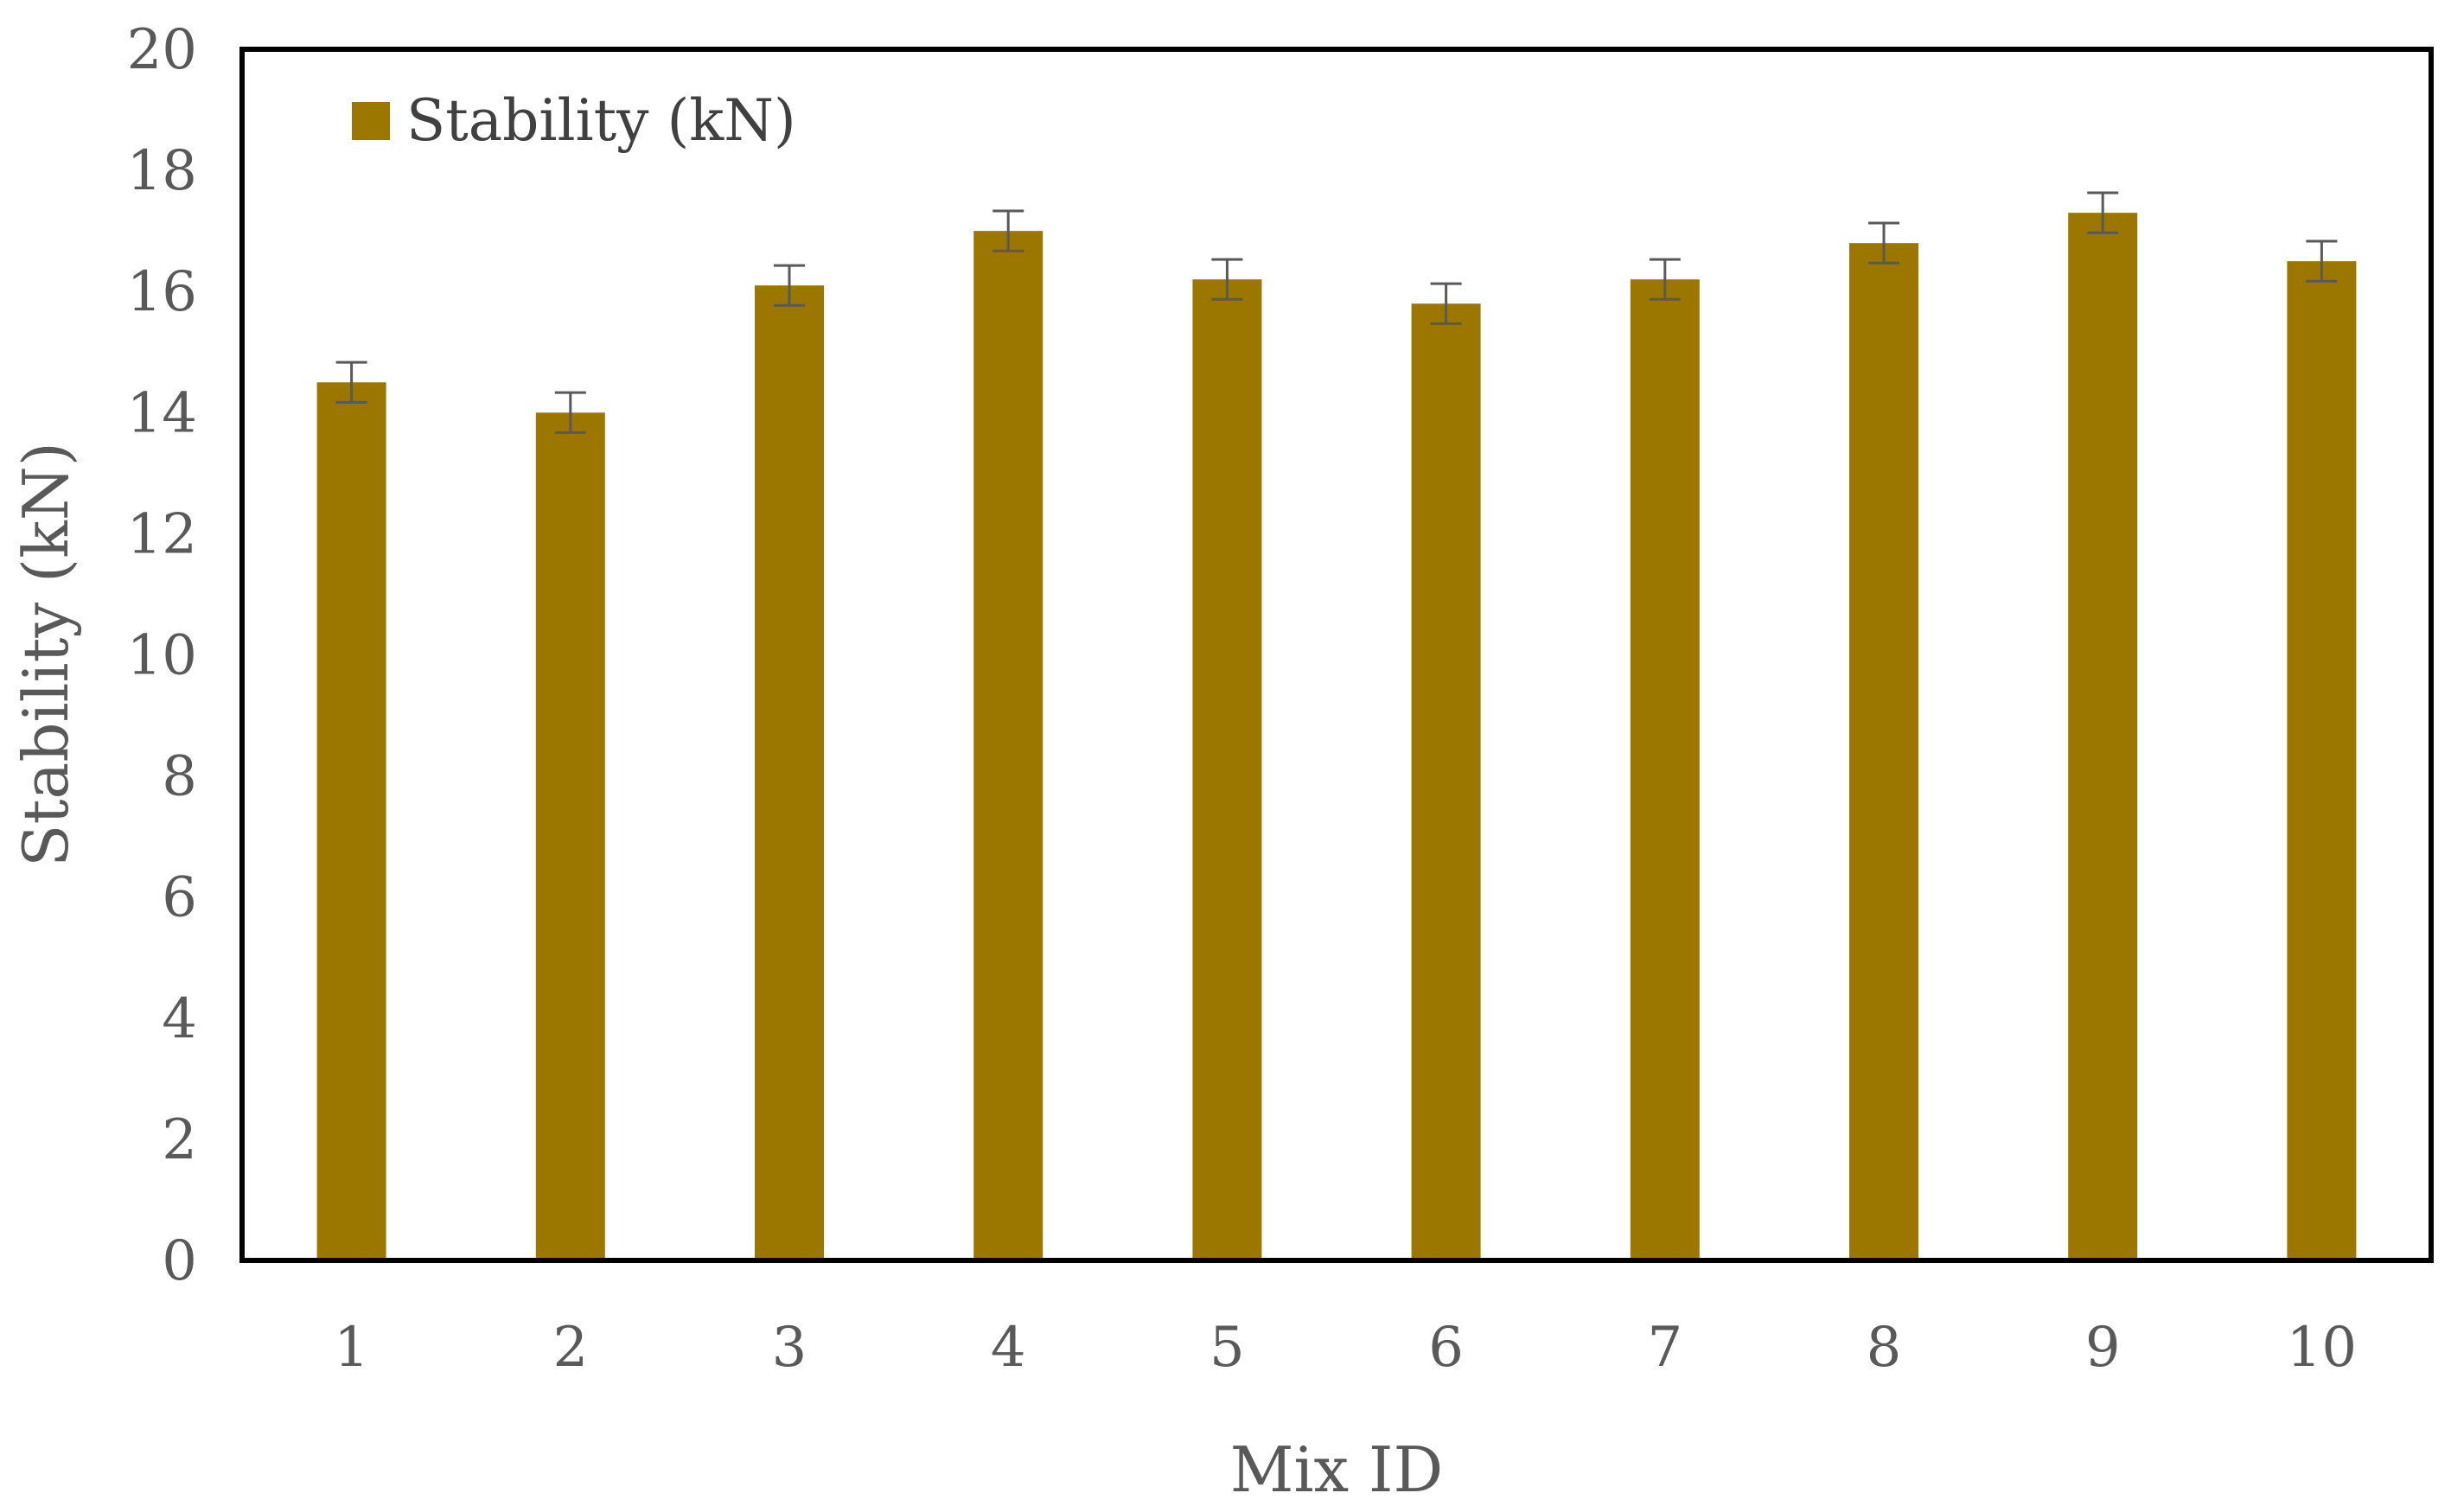 The height and width of the screenshot is (1512, 2451). What do you see at coordinates (789, 1348) in the screenshot?
I see `x-tick-label: 3` at bounding box center [789, 1348].